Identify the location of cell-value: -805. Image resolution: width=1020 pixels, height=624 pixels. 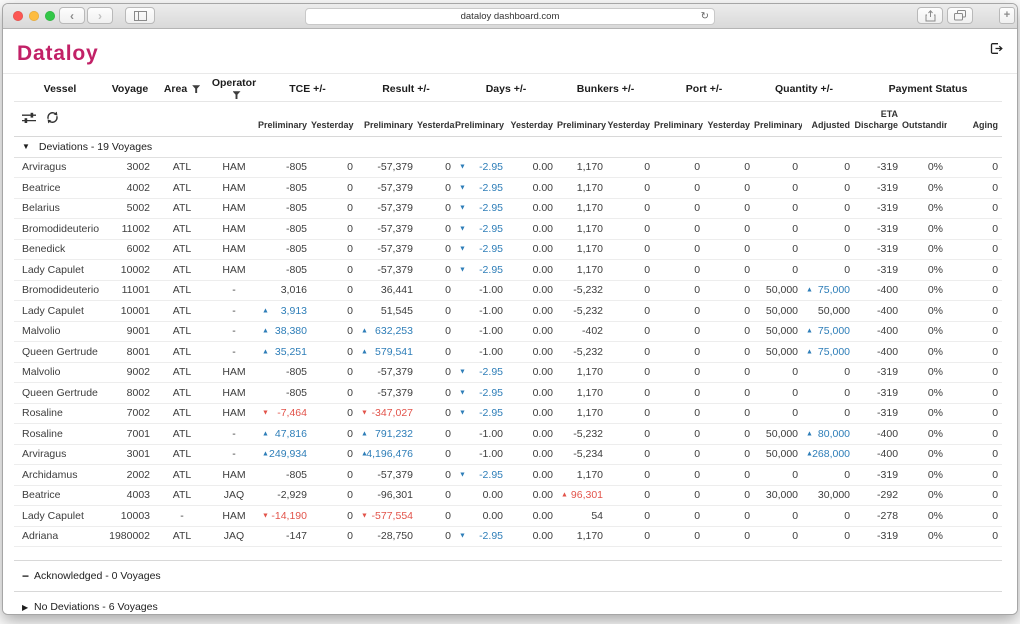
(296, 228).